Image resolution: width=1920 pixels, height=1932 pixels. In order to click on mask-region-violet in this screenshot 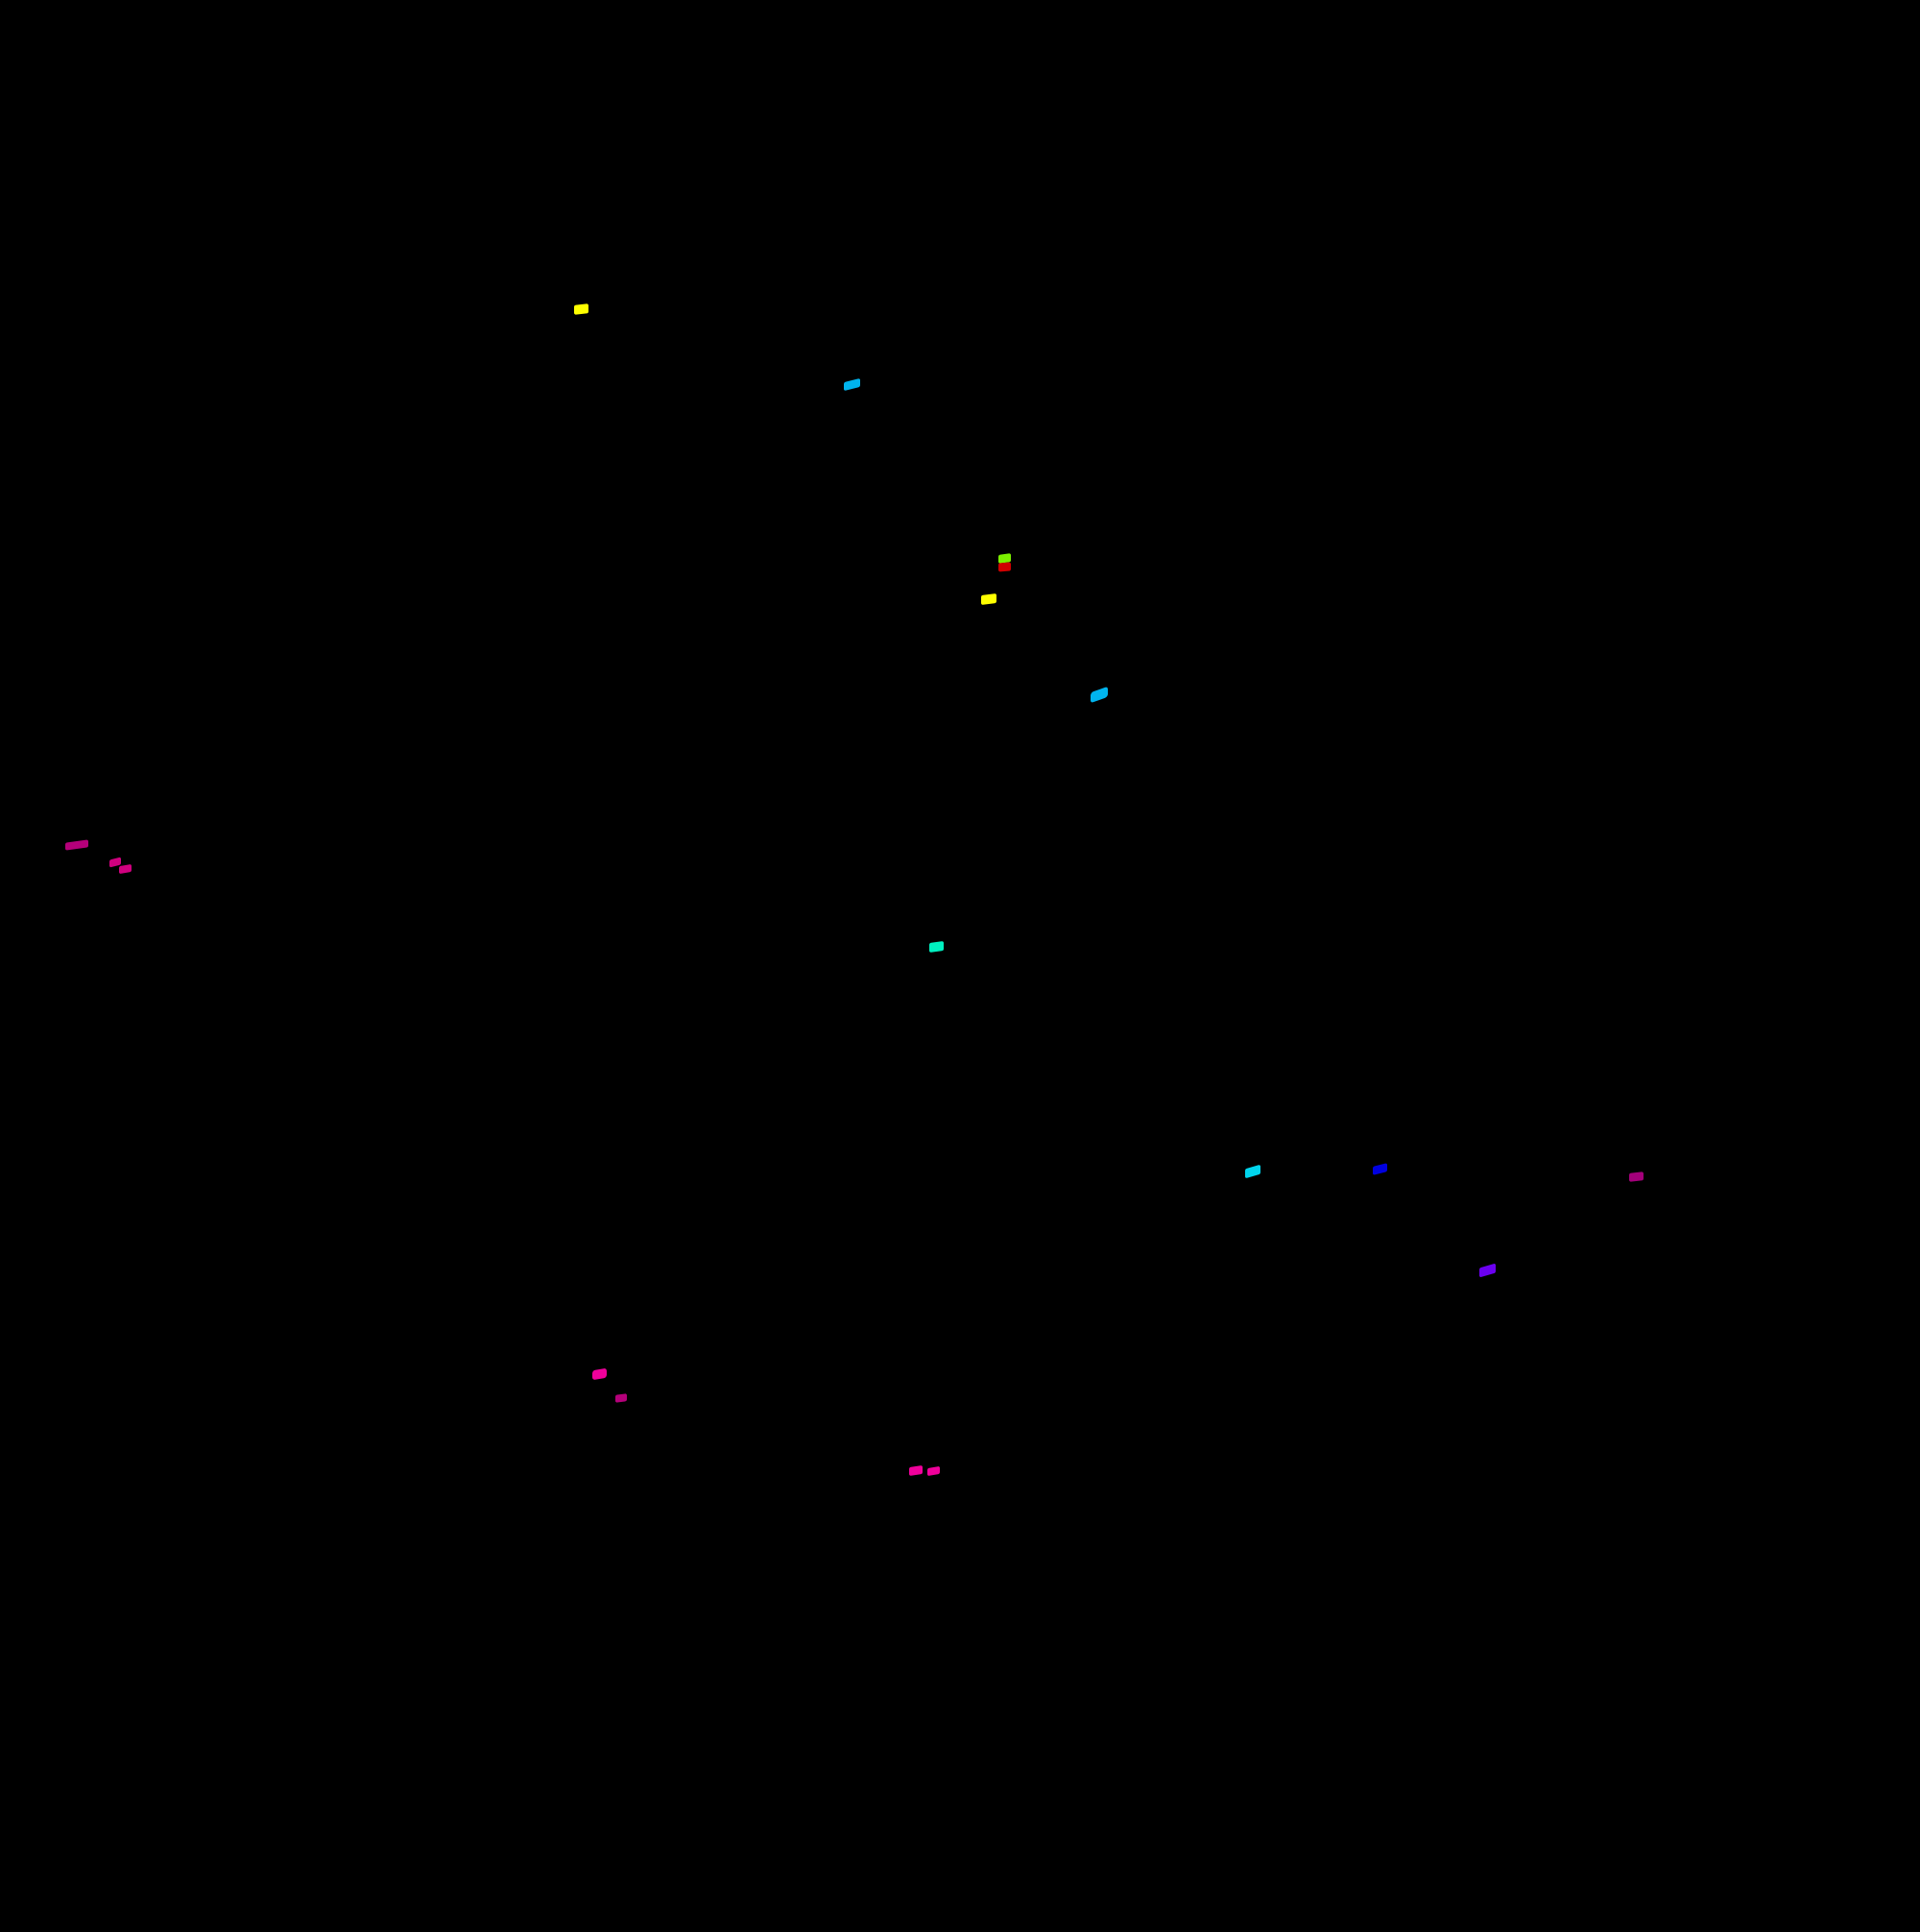, I will do `click(1487, 1270)`.